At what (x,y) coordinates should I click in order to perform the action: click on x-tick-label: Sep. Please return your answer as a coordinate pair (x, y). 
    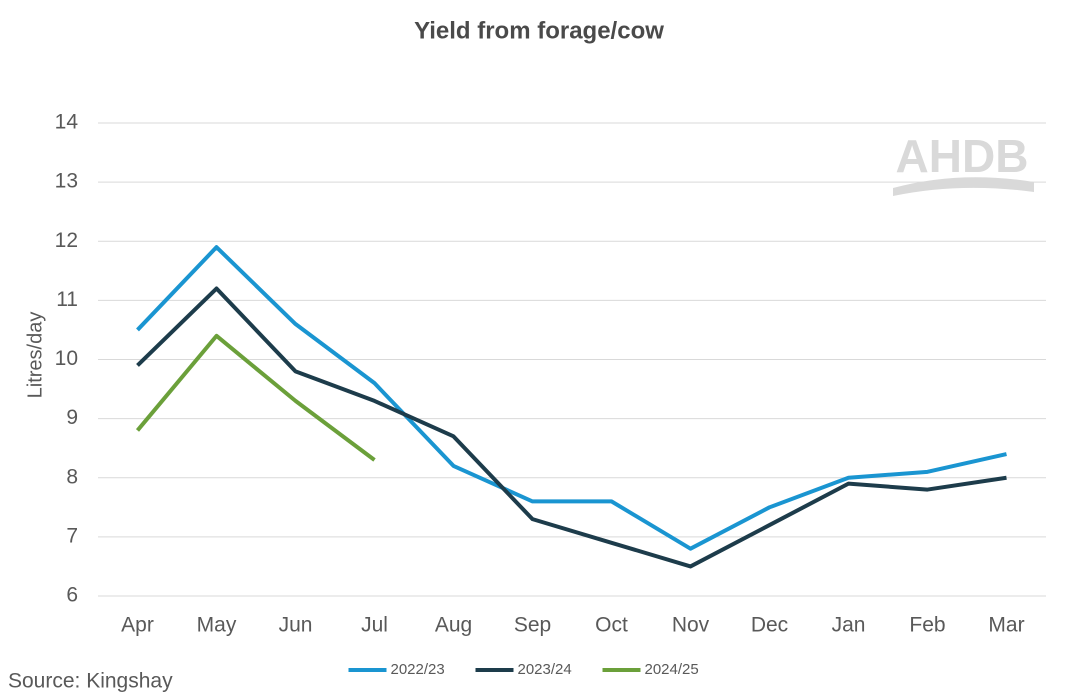
    Looking at the image, I should click on (532, 625).